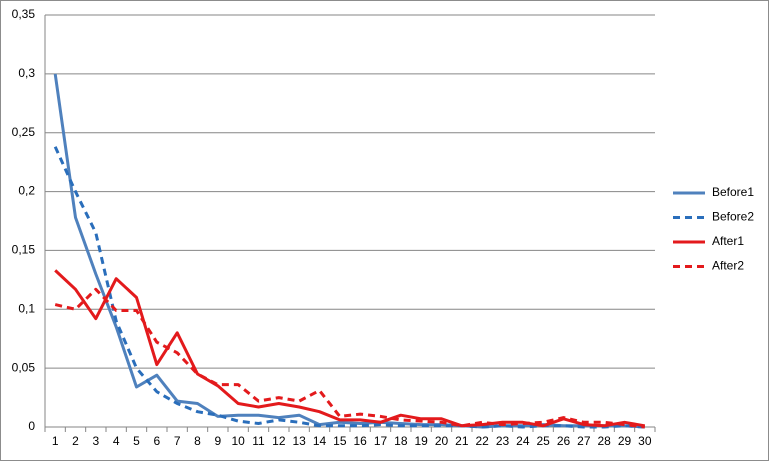 The height and width of the screenshot is (461, 769). What do you see at coordinates (75, 441) in the screenshot?
I see `x-tick-label: 2` at bounding box center [75, 441].